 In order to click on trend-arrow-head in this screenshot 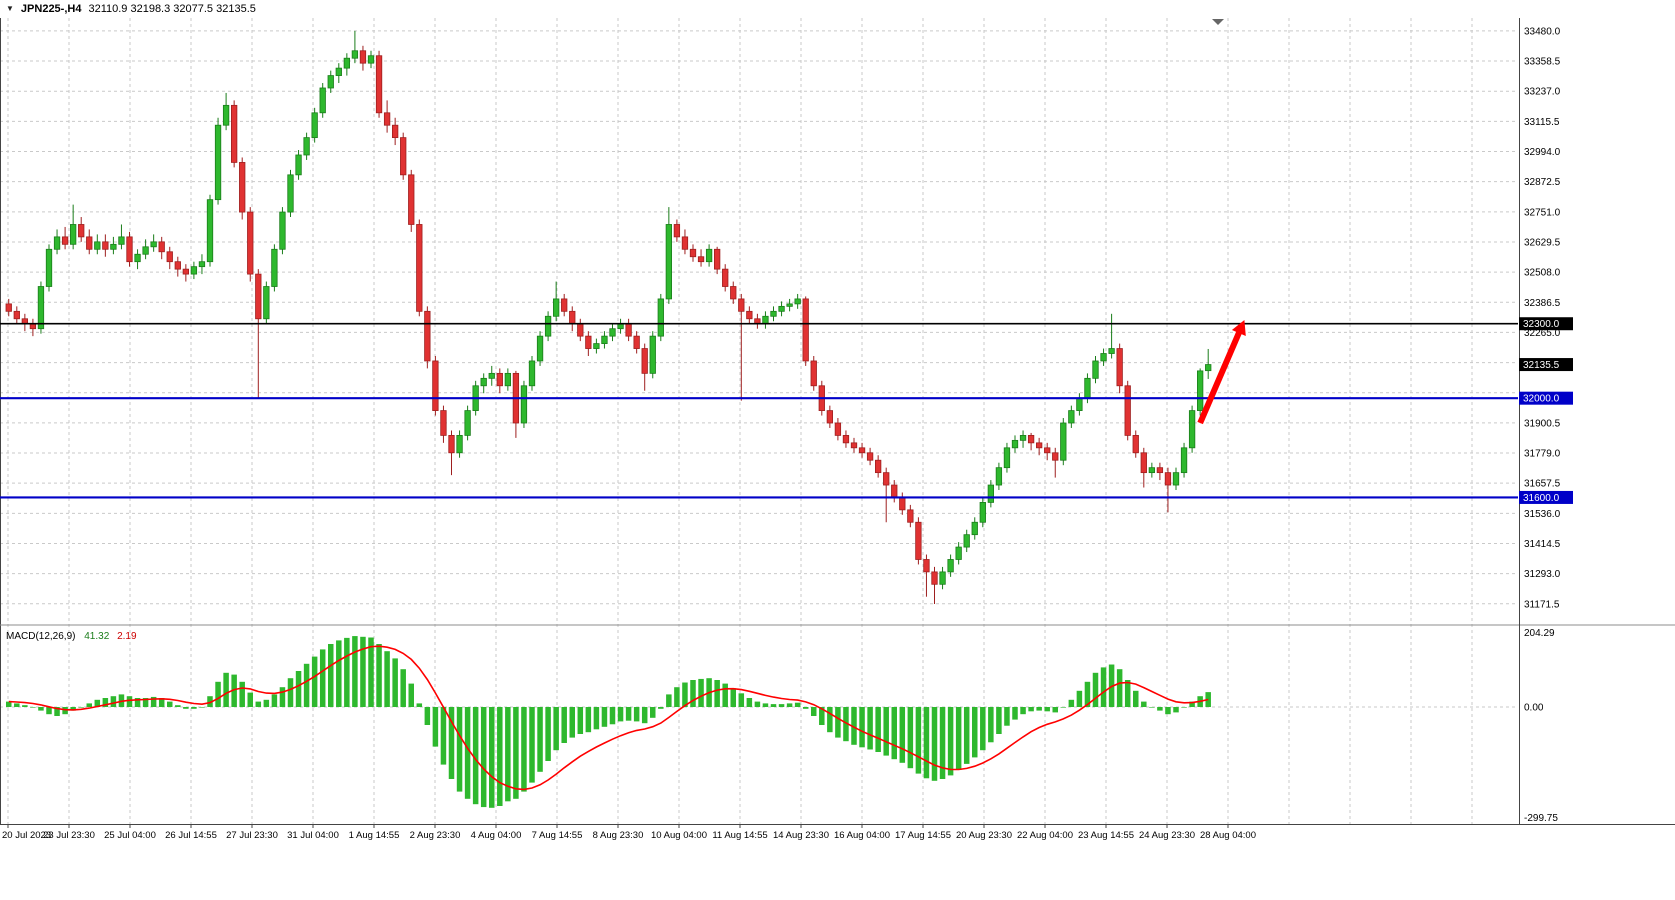, I will do `click(1238, 328)`.